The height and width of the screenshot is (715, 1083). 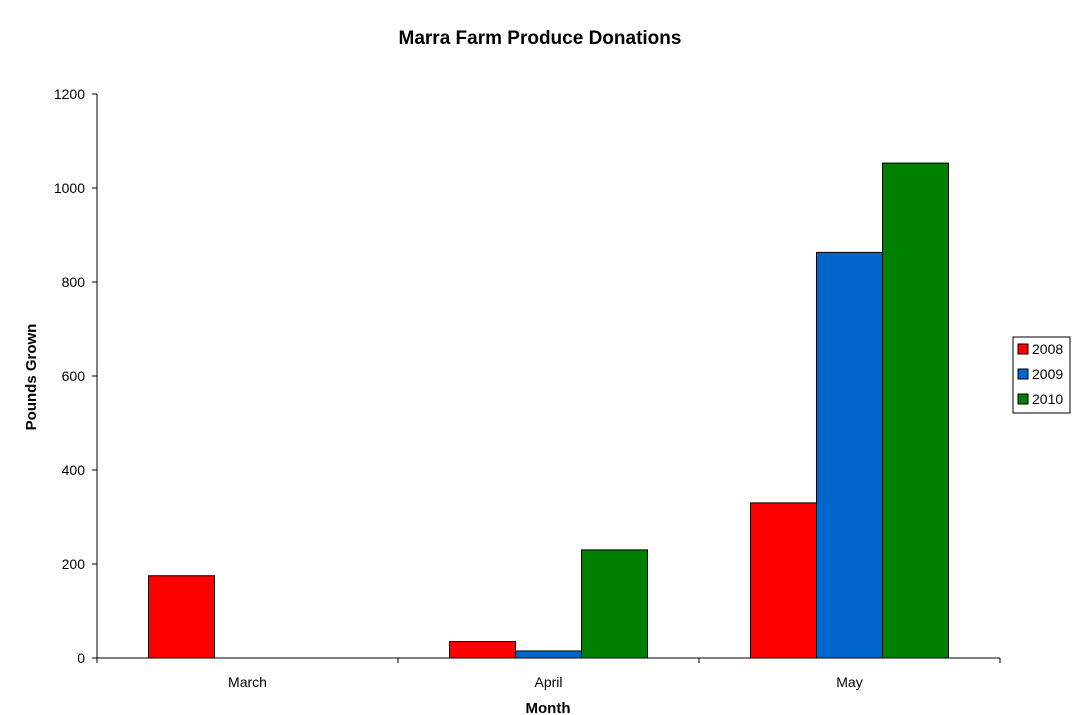 I want to click on legend-swatch-2009, so click(x=1023, y=374).